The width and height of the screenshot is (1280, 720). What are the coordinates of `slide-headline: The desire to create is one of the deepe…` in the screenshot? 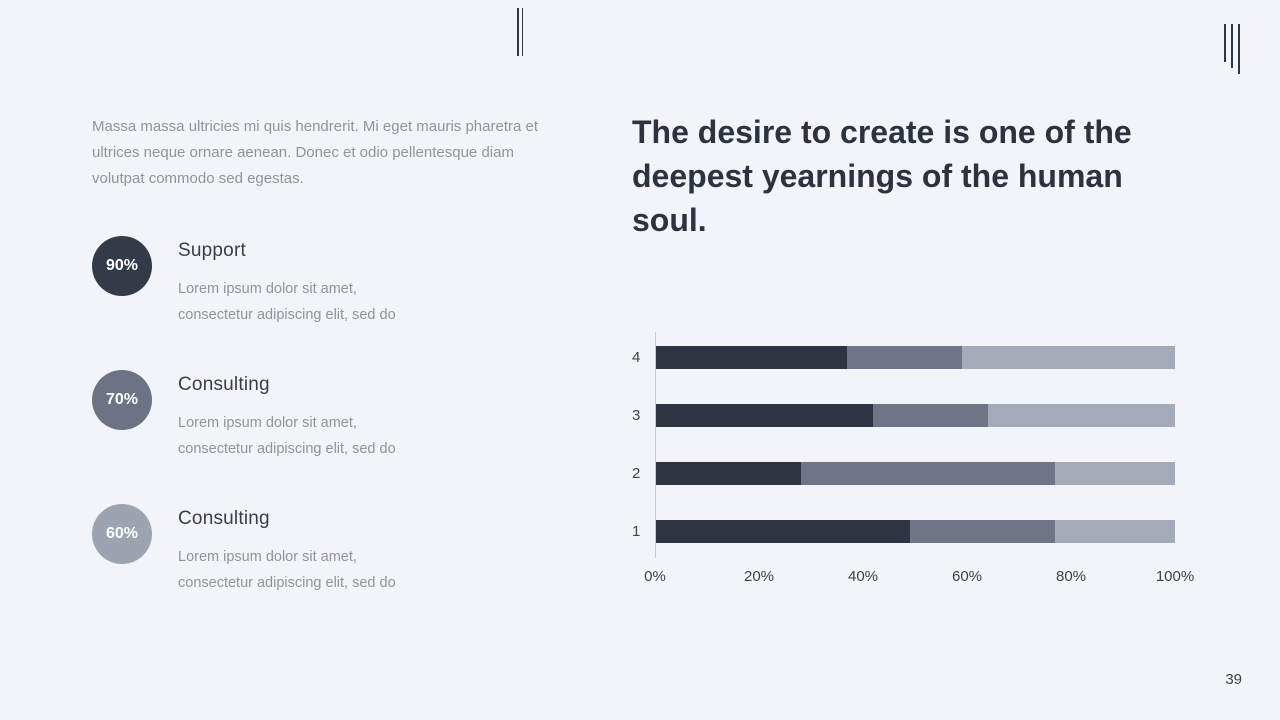 It's located at (882, 176).